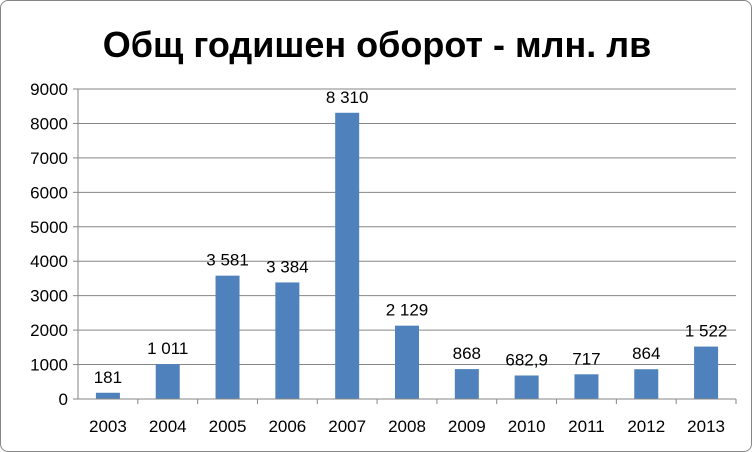 The image size is (752, 452). What do you see at coordinates (377, 44) in the screenshot?
I see `chart-title: Общ годишен оборот - млн. лв` at bounding box center [377, 44].